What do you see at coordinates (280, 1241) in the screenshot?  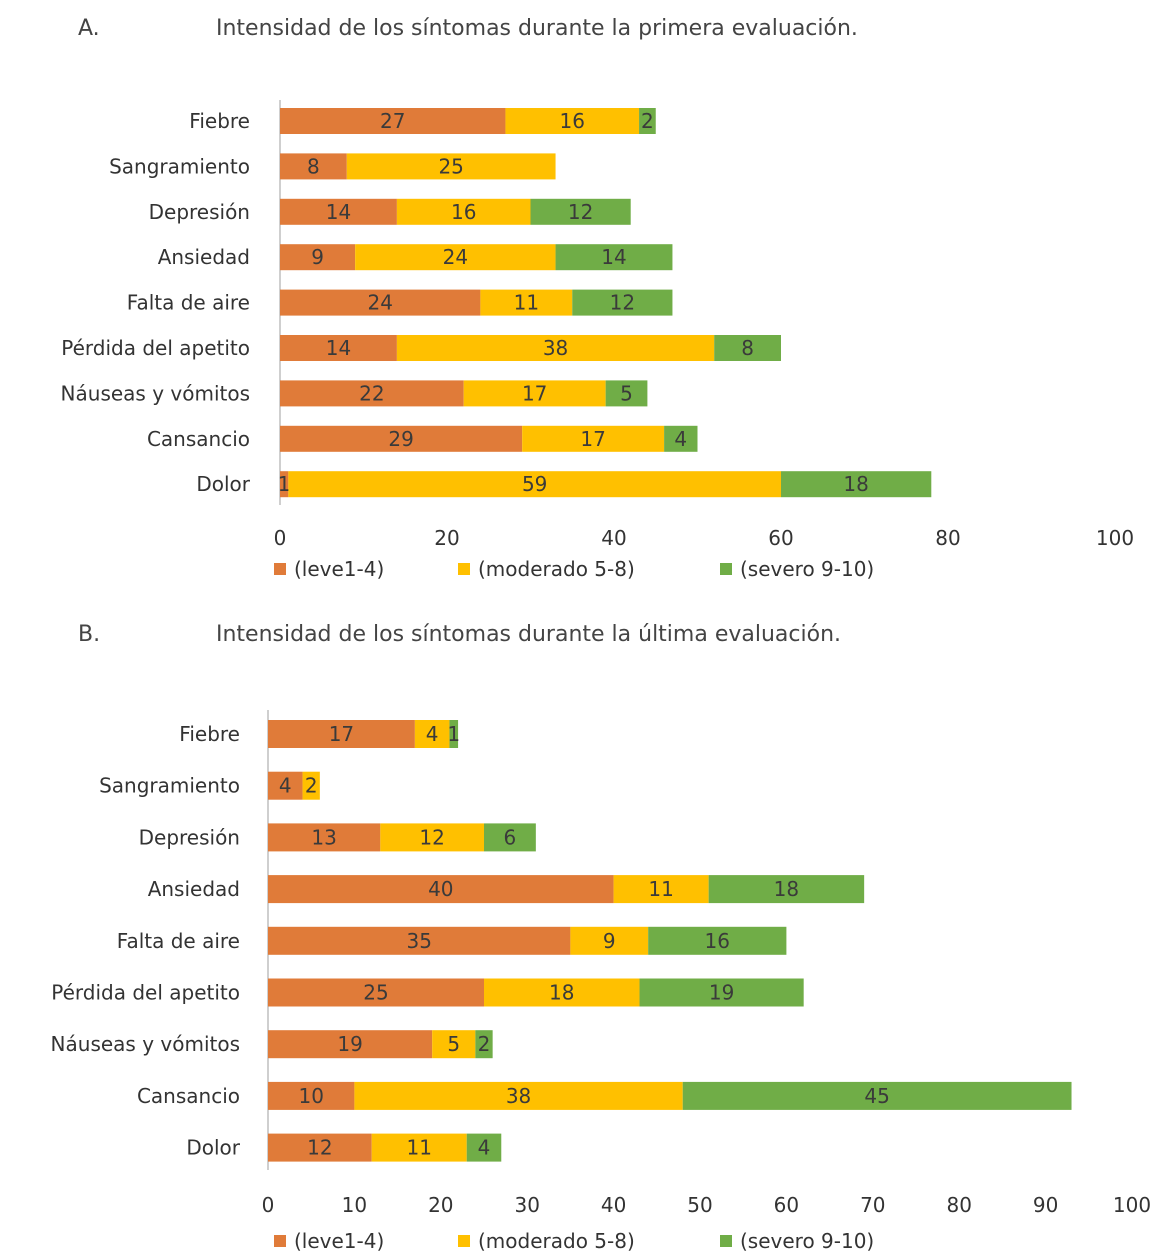 I see `chart-b-legend-swatch-leve` at bounding box center [280, 1241].